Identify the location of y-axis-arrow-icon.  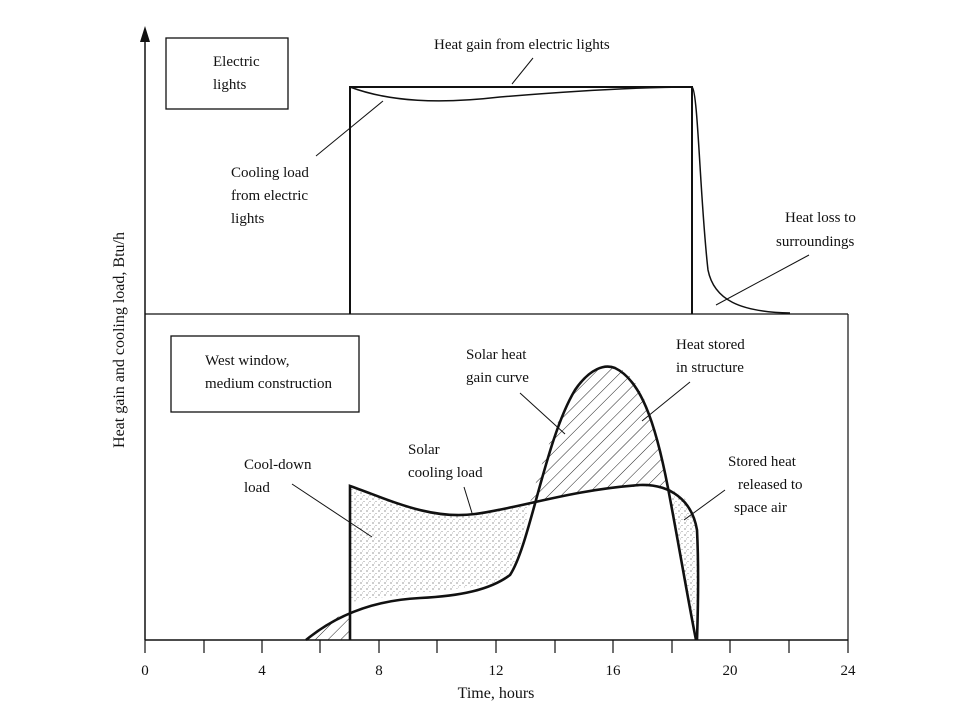
(145, 34).